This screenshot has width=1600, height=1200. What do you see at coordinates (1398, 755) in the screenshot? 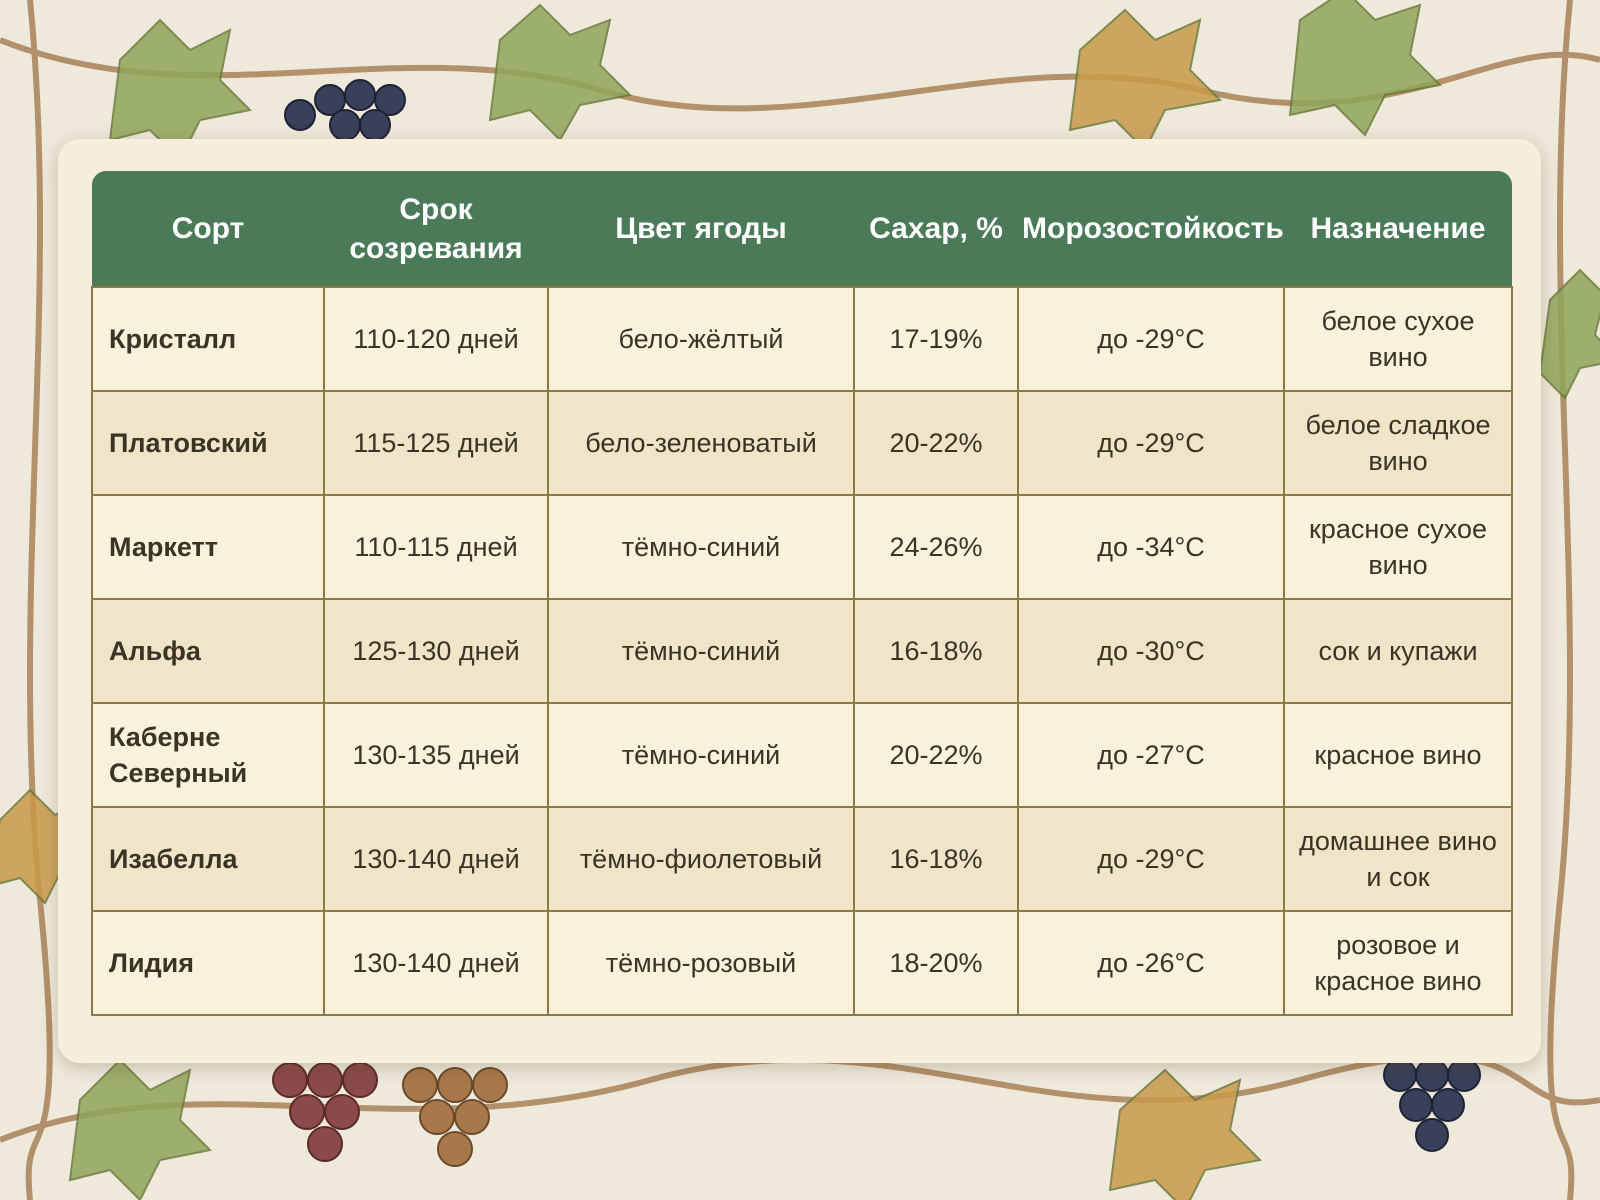
I see `table-cell: красное вино` at bounding box center [1398, 755].